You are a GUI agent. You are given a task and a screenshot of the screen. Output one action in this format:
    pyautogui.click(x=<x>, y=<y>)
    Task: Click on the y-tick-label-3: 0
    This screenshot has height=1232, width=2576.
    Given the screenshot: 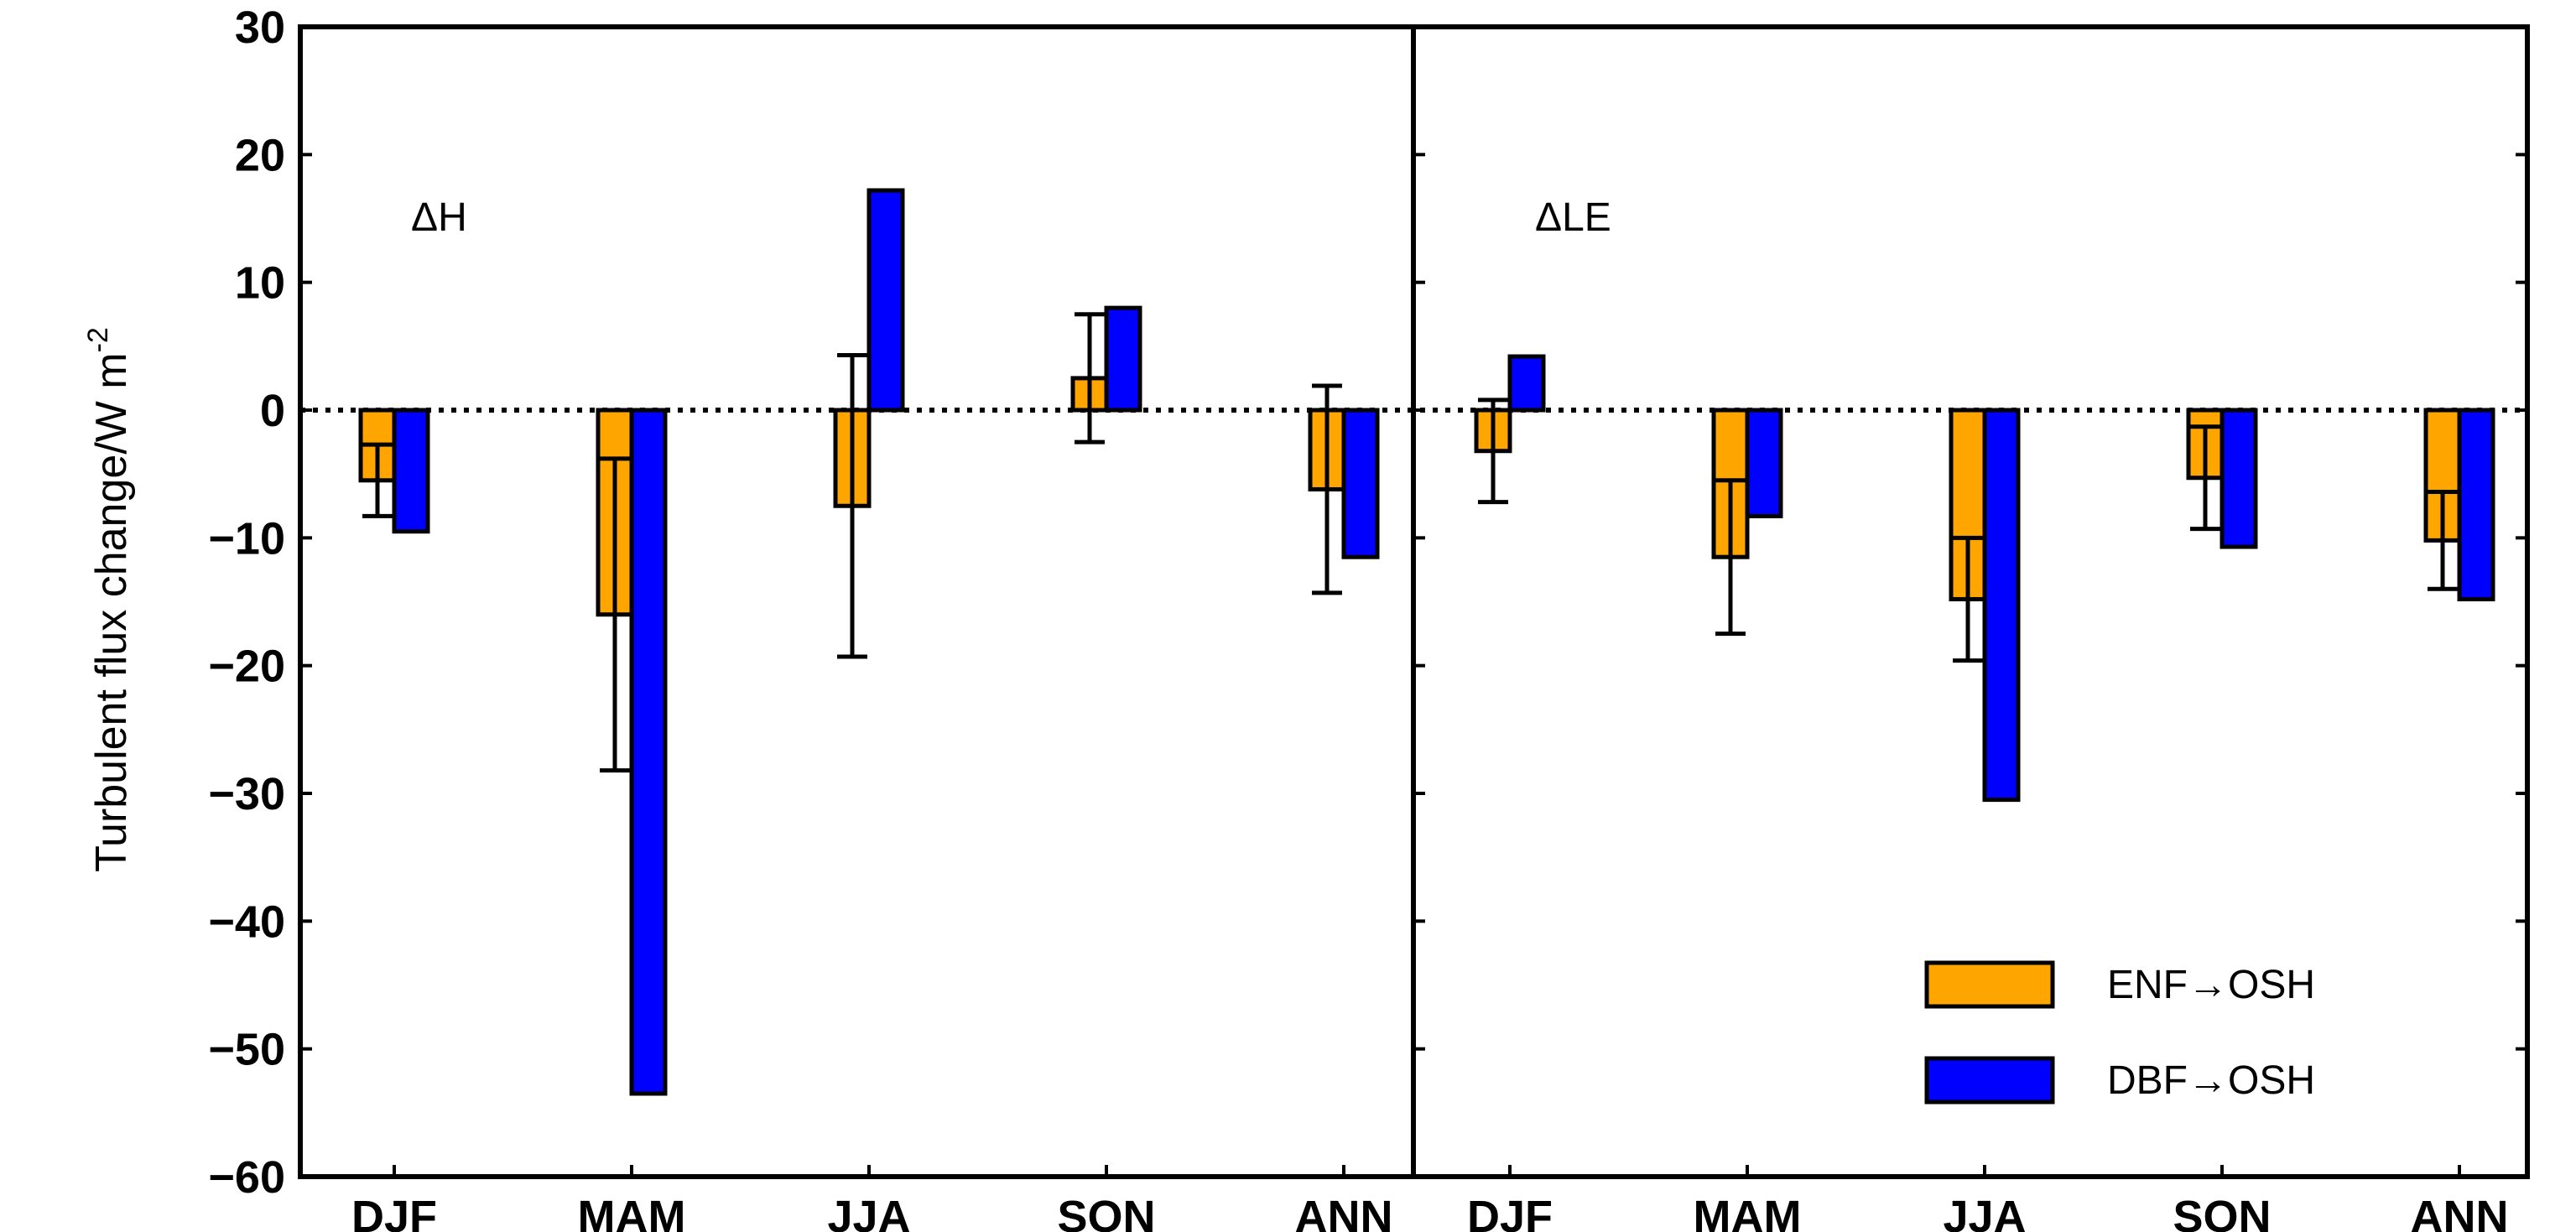 What is the action you would take?
    pyautogui.click(x=272, y=411)
    